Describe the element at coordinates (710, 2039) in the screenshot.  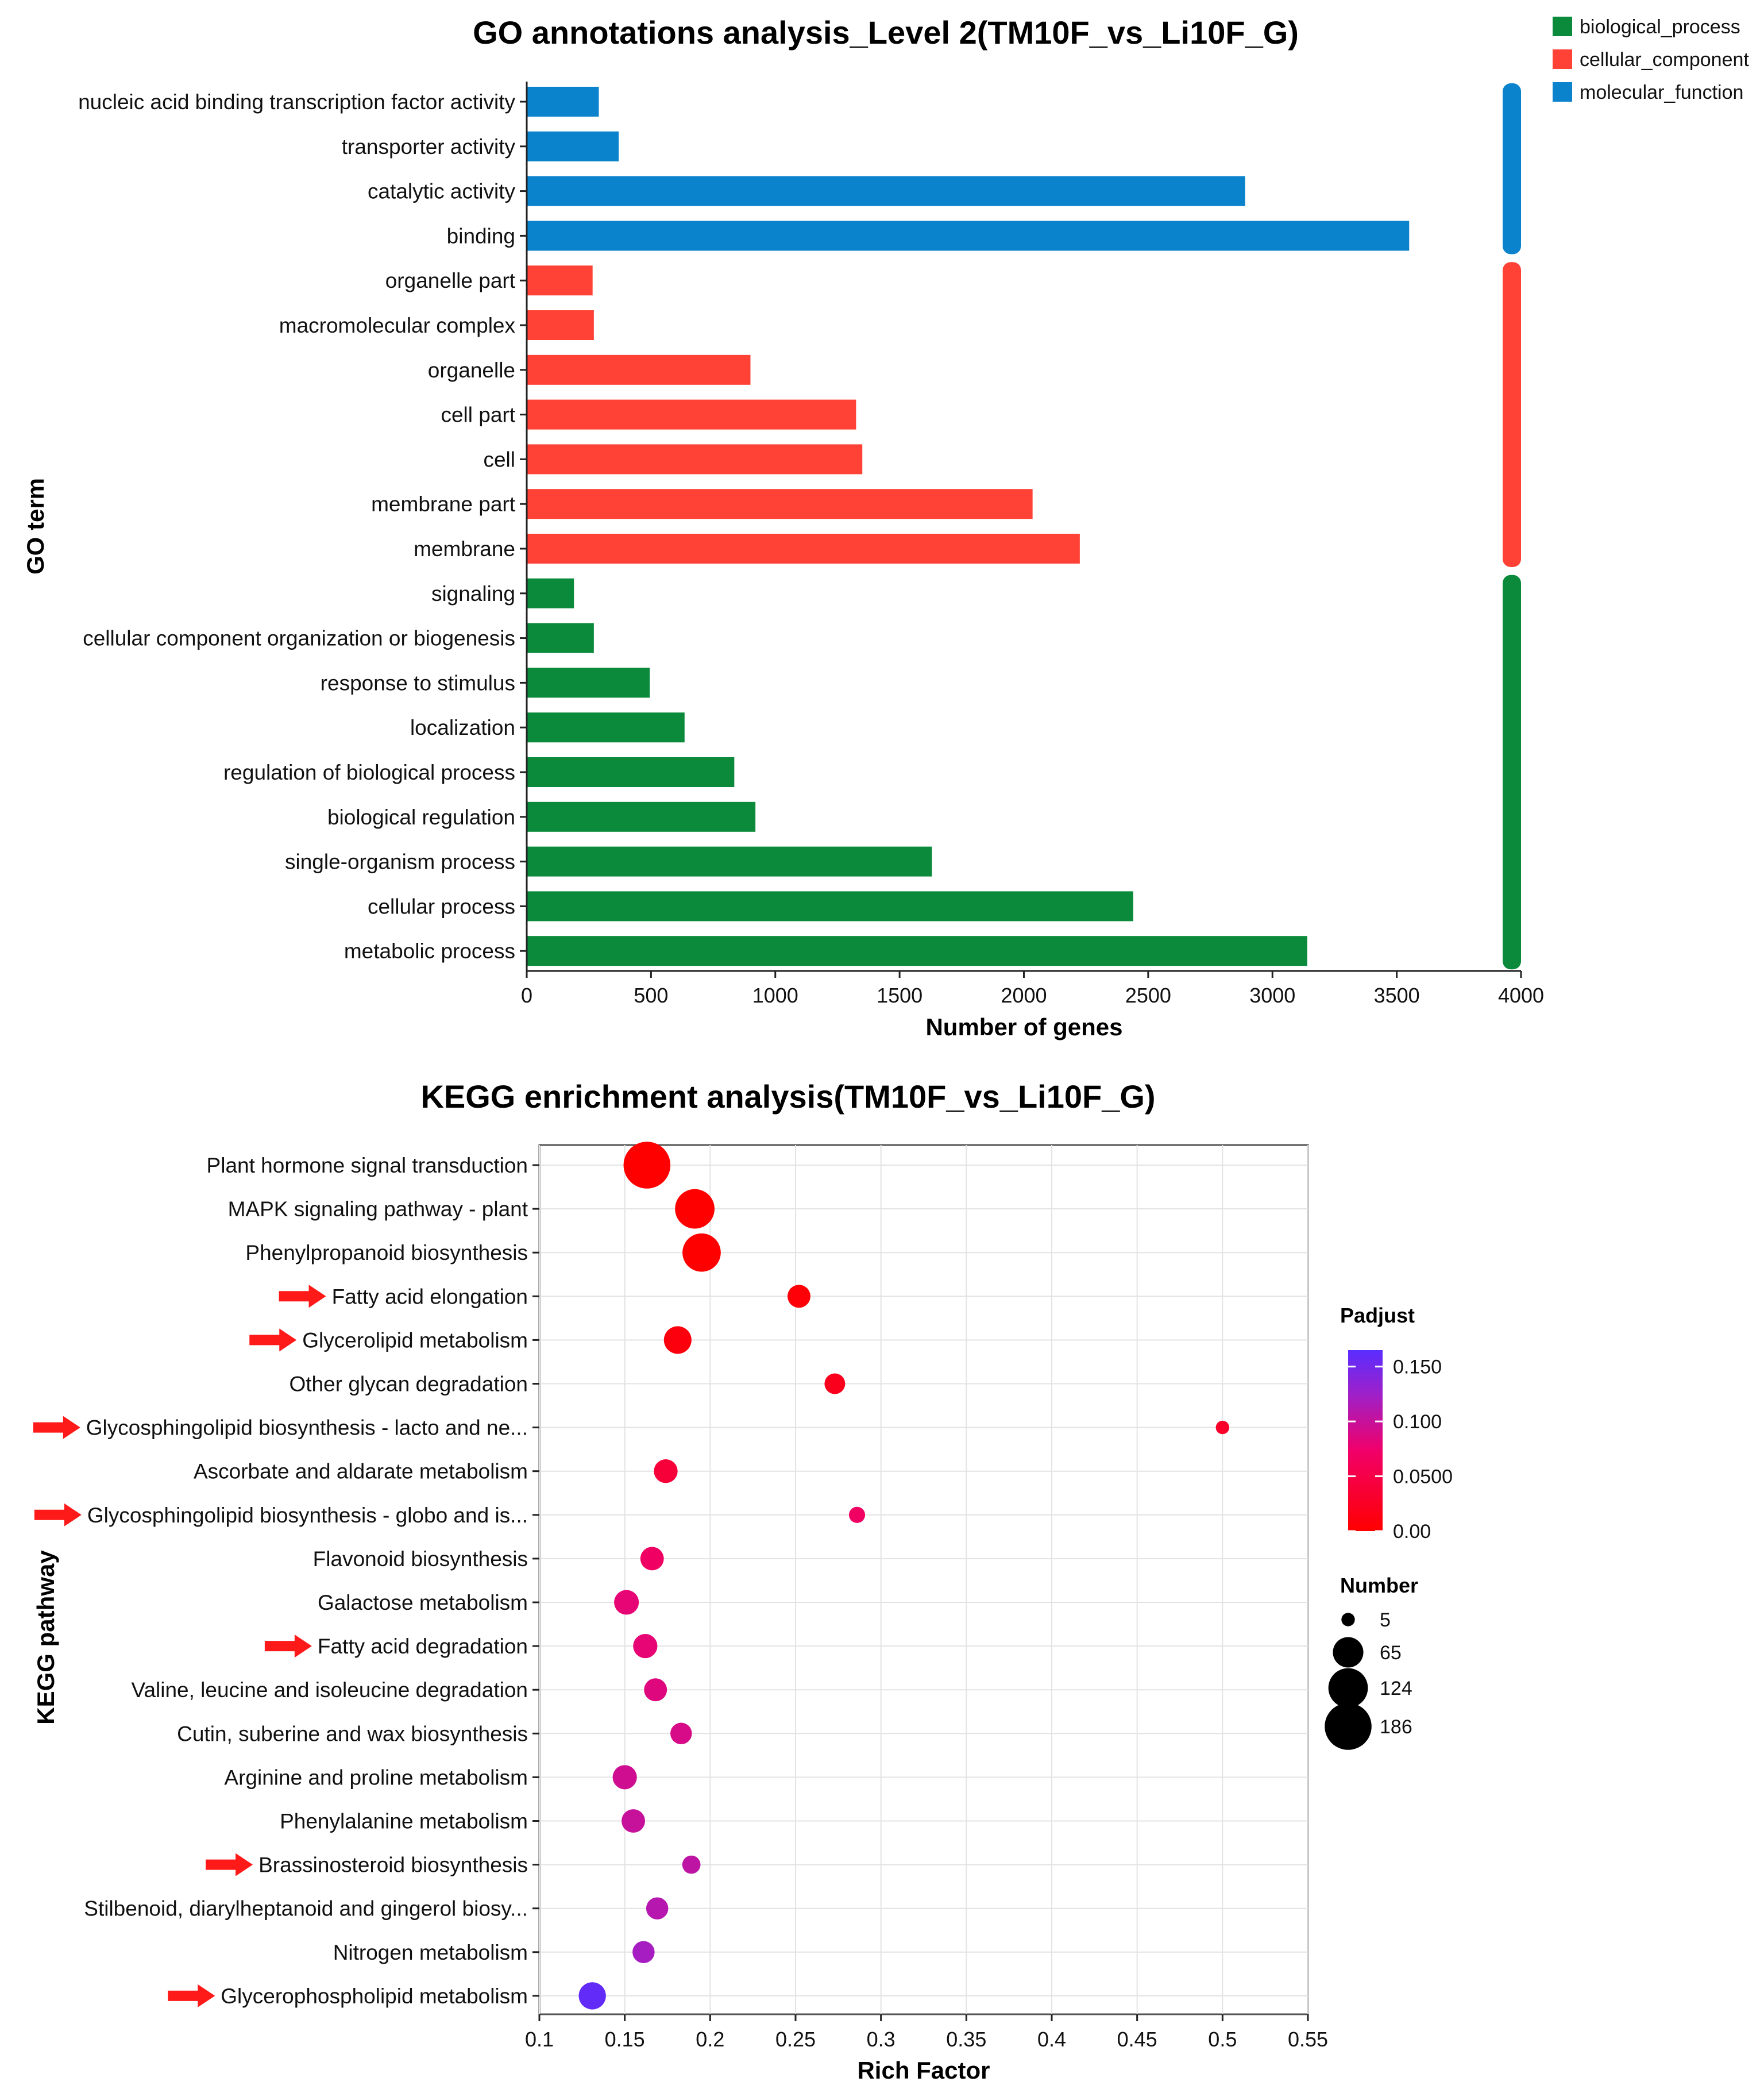
I see `kegg-x-tick-label: 0.2` at that location.